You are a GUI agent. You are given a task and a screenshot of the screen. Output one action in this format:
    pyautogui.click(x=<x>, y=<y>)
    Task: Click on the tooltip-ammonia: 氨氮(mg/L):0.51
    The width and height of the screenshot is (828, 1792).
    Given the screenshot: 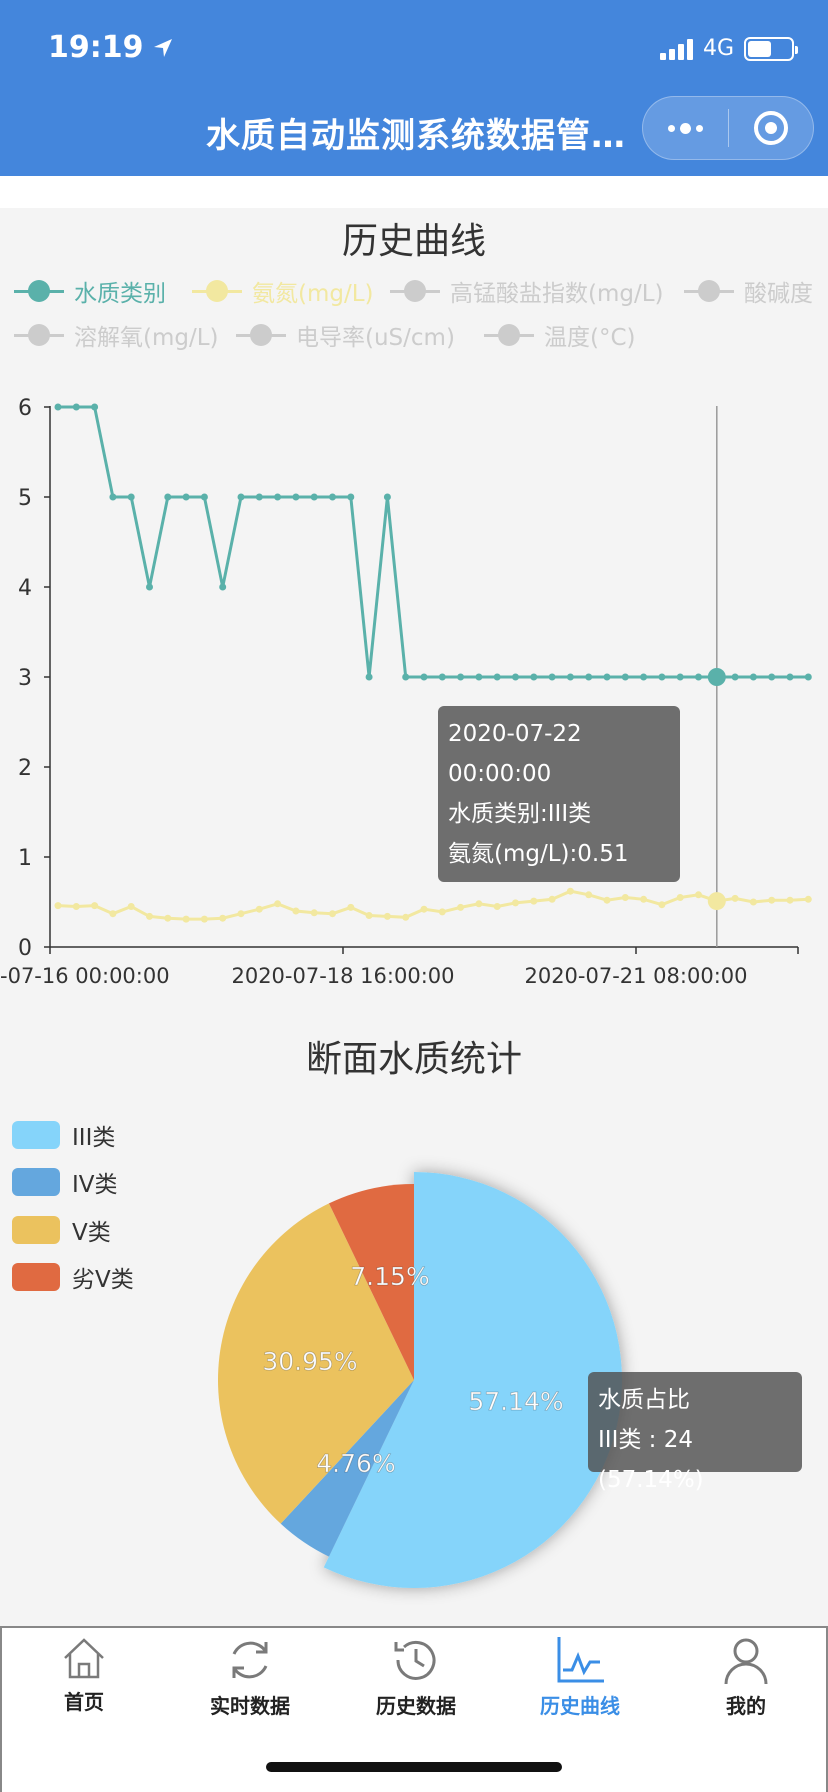 What is the action you would take?
    pyautogui.click(x=538, y=854)
    